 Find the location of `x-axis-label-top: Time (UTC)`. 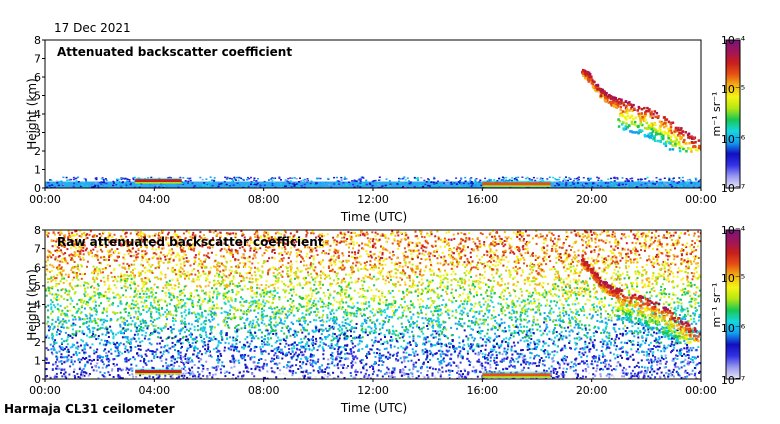

x-axis-label-top: Time (UTC) is located at coordinates (373, 217).